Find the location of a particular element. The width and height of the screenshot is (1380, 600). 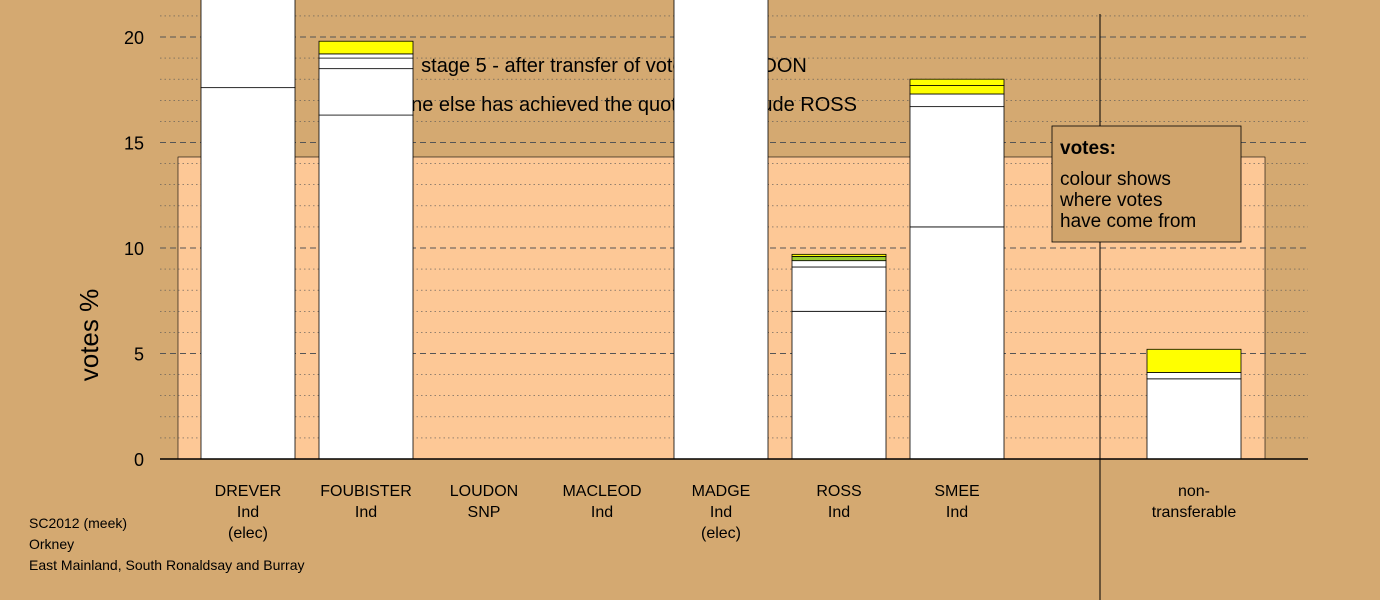

y-axis-ticks: 0510152025 is located at coordinates (134, 249).